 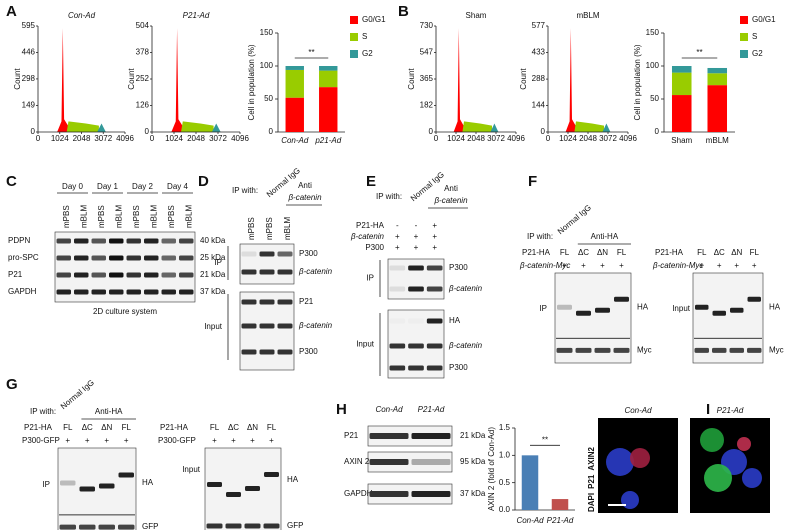 I want to click on histogram-g2, so click(x=606, y=127).